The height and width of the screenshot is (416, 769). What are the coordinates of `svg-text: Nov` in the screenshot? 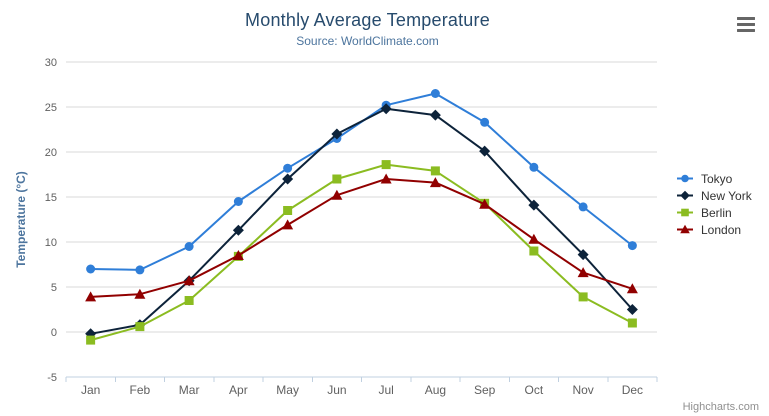 It's located at (582, 390).